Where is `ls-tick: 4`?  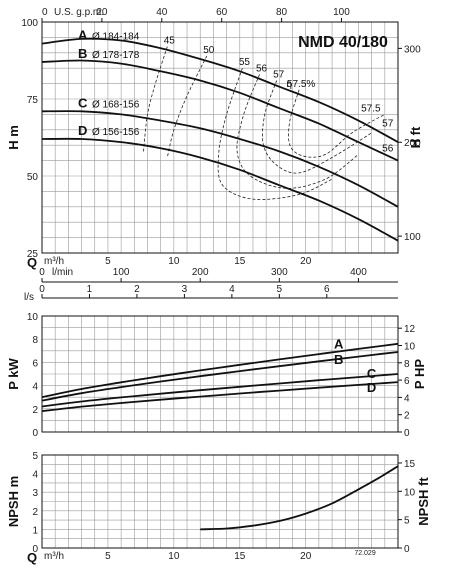
ls-tick: 4 is located at coordinates (232, 289).